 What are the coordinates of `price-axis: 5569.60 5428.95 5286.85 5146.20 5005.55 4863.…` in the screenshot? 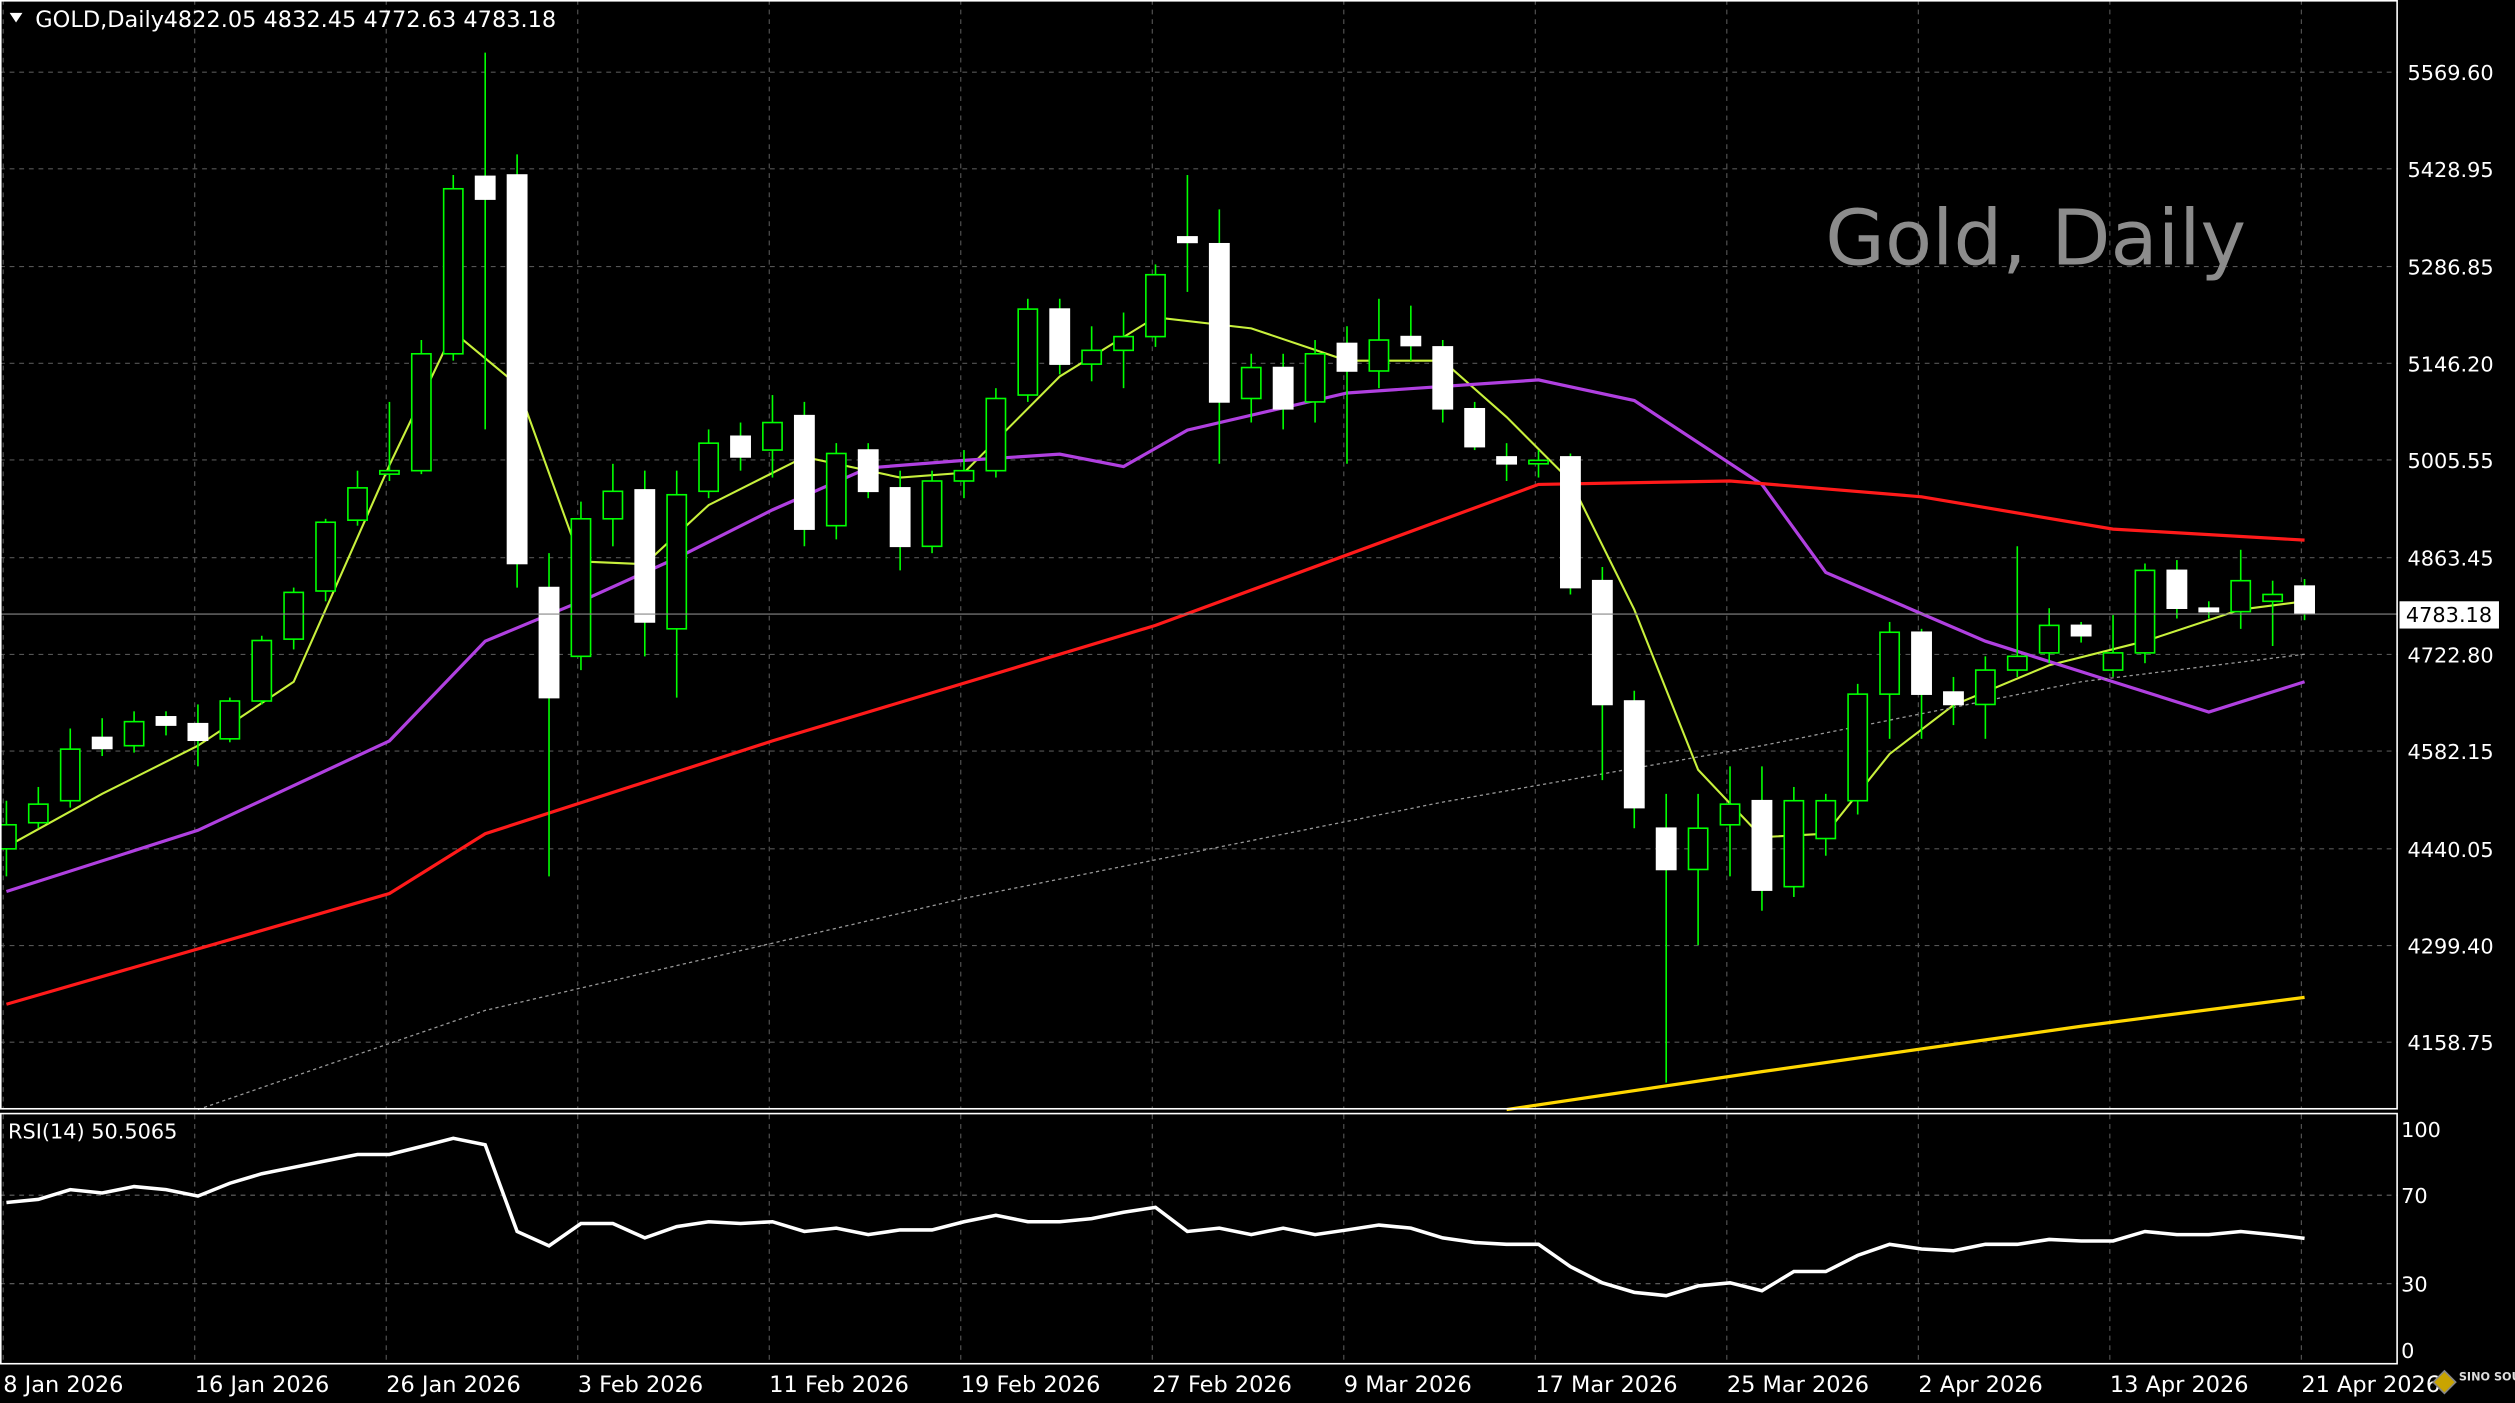 It's located at (2447, 712).